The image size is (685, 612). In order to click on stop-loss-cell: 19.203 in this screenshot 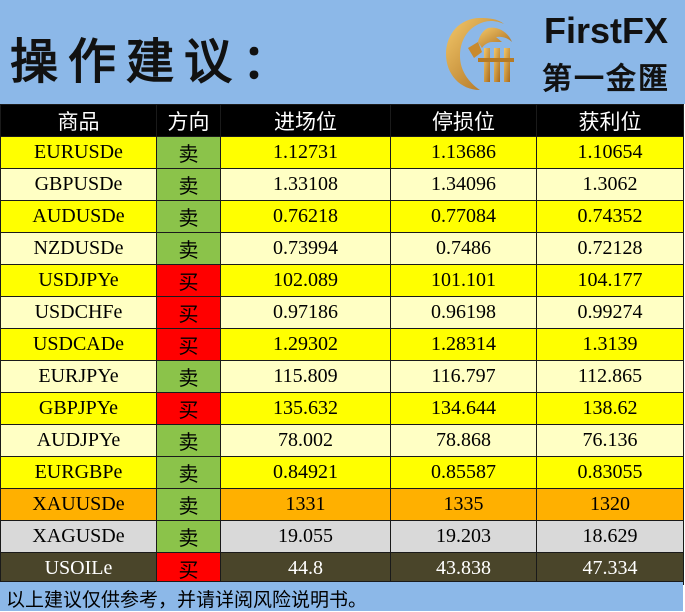, I will do `click(463, 536)`.